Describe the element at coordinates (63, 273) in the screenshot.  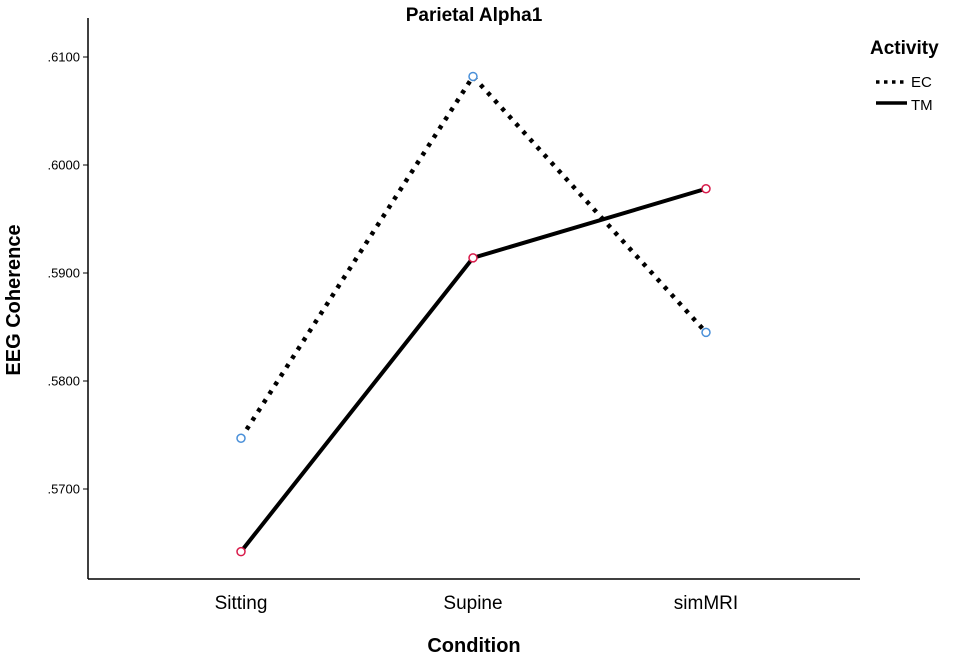
I see `y-tick-label: .5900` at that location.